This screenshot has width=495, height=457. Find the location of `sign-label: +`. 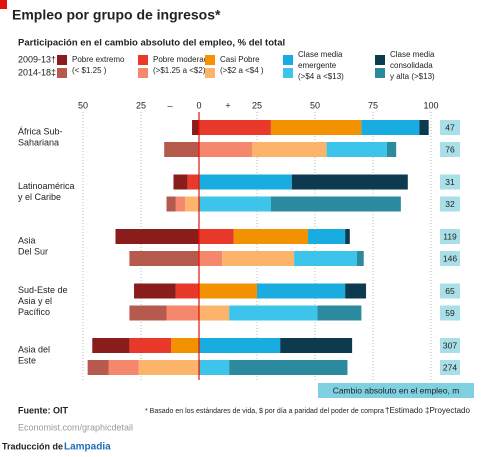

sign-label: + is located at coordinates (227, 105).